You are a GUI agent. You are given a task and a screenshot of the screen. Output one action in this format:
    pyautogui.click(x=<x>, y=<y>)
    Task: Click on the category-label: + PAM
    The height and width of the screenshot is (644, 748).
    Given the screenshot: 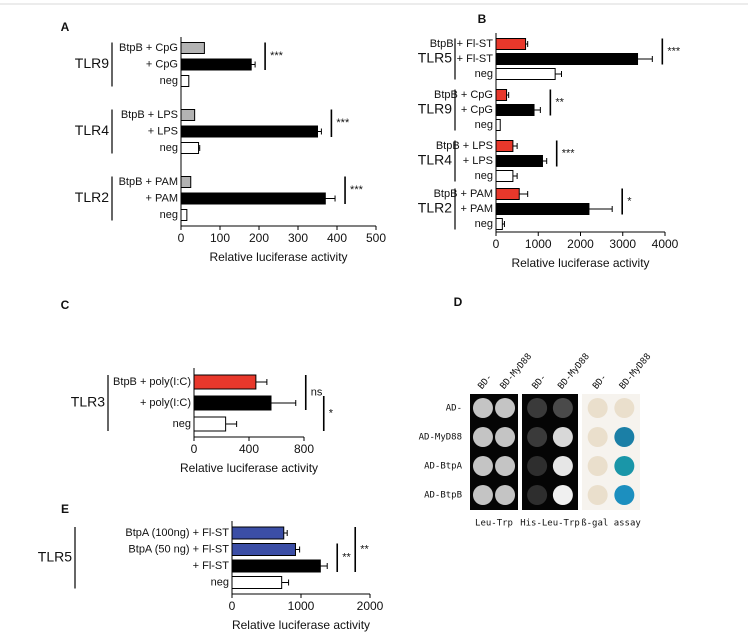 What is the action you would take?
    pyautogui.click(x=476, y=209)
    